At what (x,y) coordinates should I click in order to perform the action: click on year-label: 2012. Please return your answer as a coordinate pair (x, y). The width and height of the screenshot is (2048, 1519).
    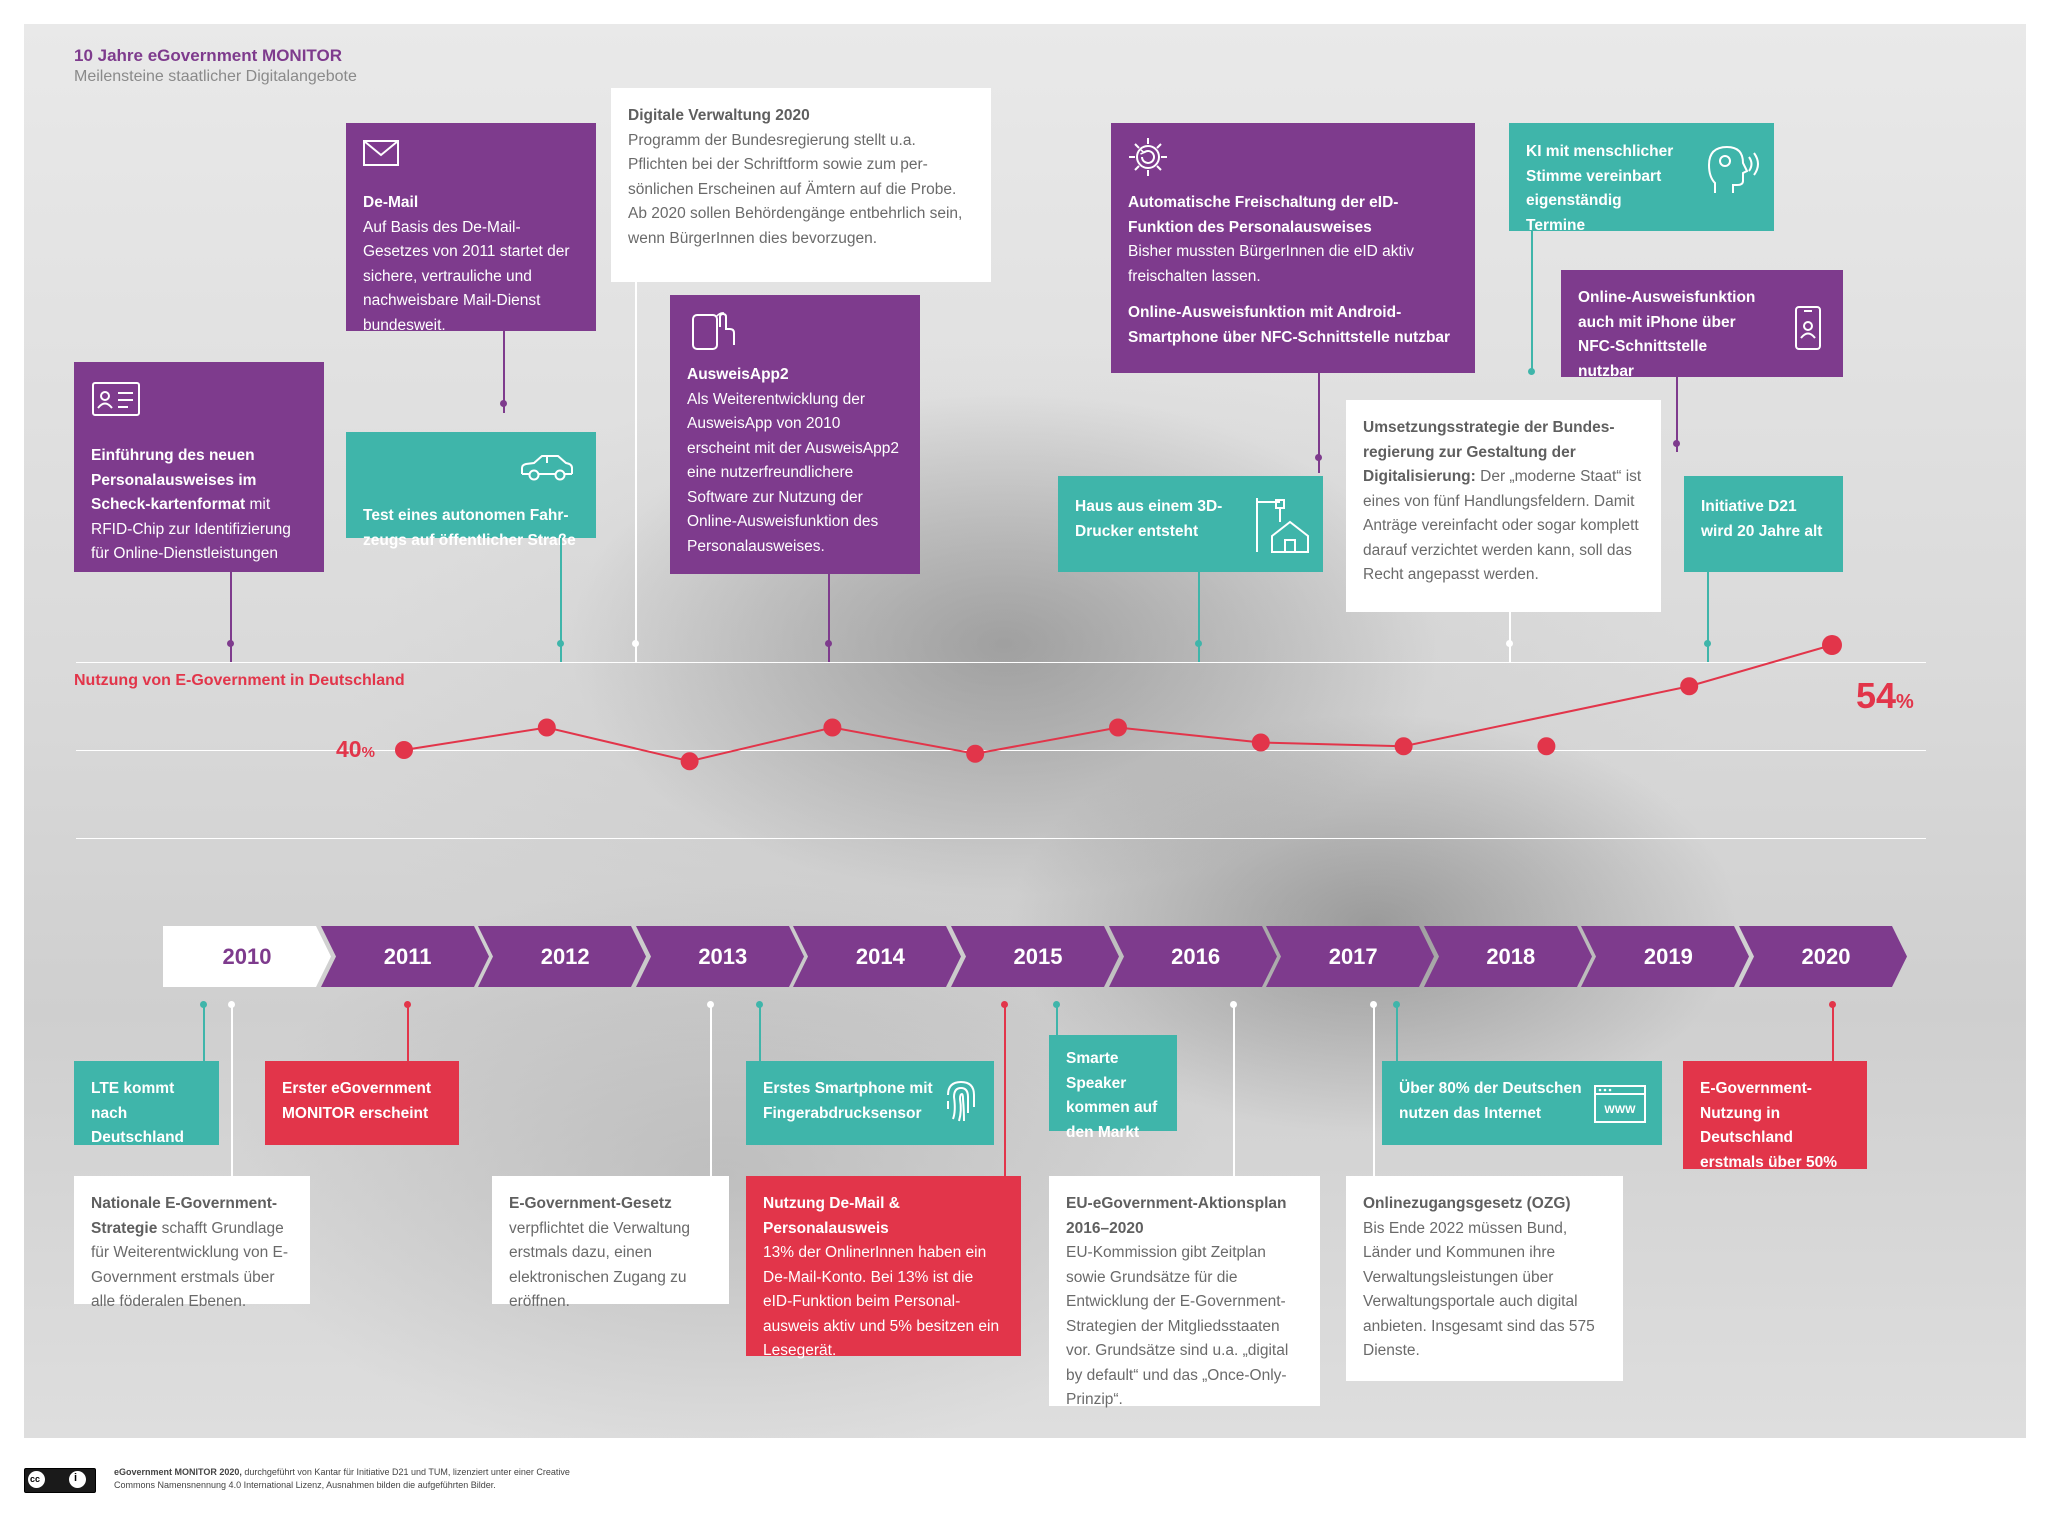
    Looking at the image, I should click on (565, 956).